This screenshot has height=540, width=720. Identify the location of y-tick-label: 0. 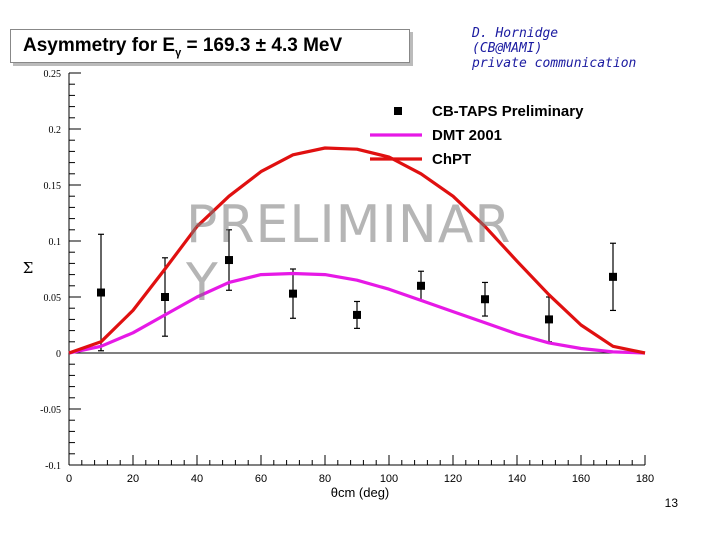
(58, 354).